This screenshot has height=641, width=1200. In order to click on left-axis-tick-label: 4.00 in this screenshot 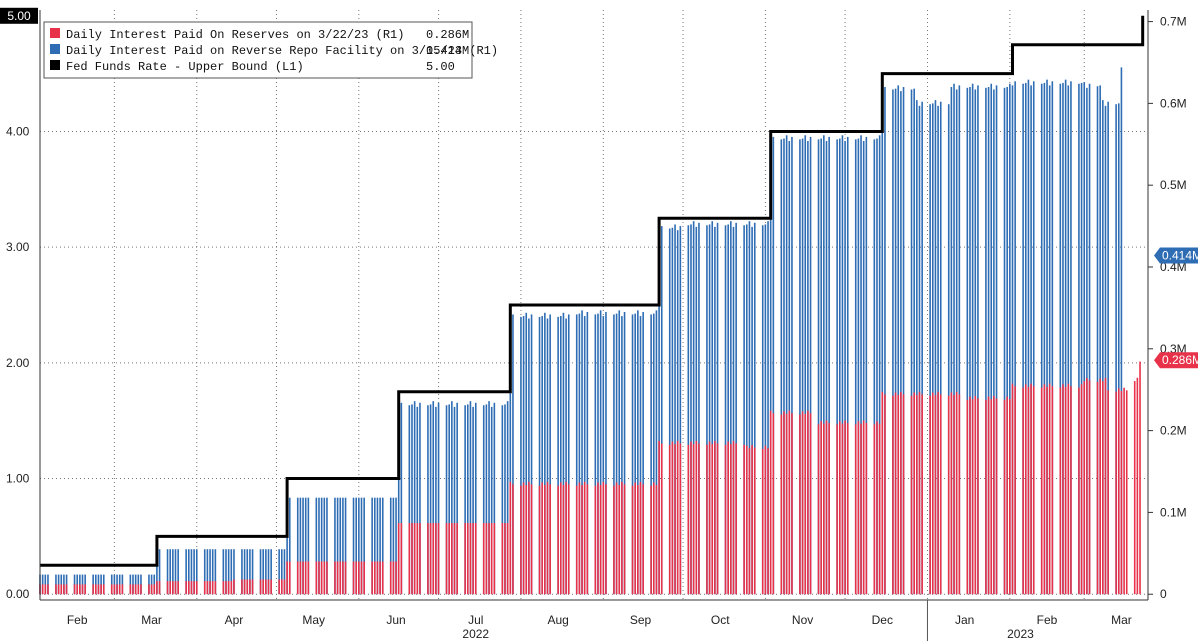, I will do `click(18, 131)`.